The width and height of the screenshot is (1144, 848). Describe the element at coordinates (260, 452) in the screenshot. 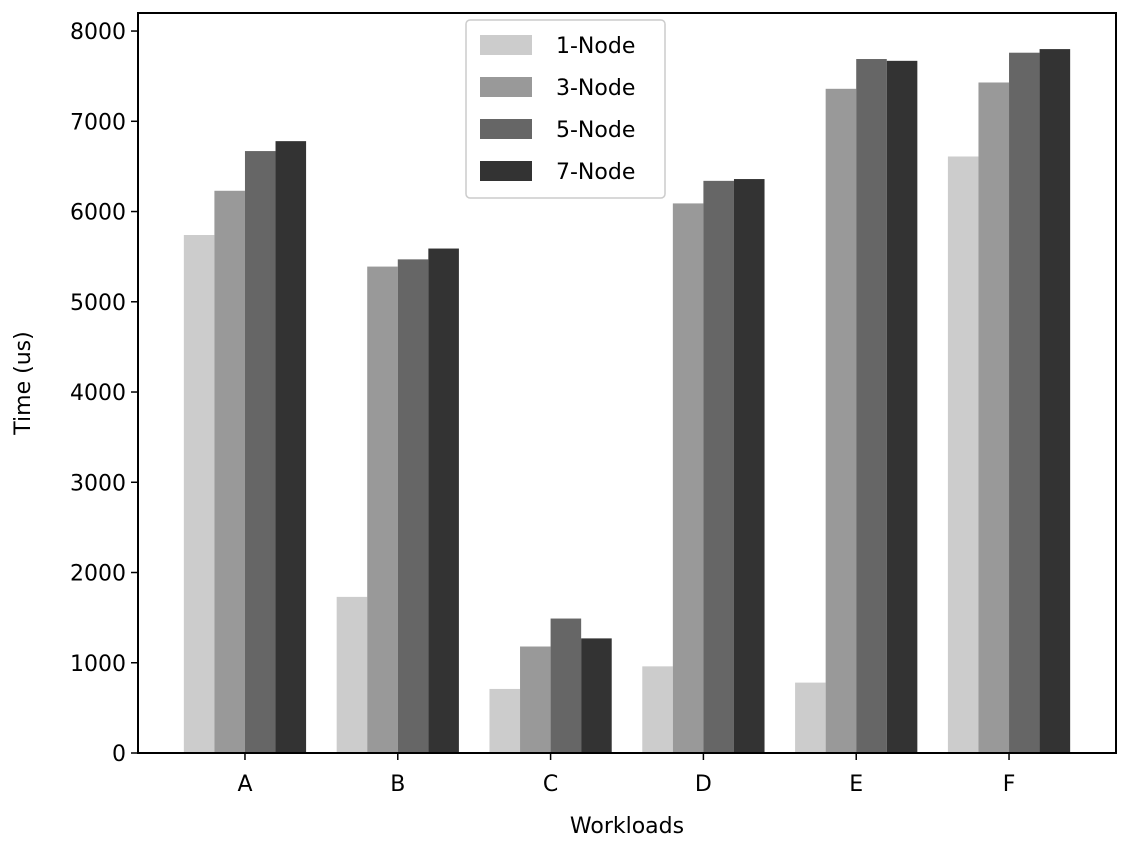

I see `bar-A-5-Node` at that location.